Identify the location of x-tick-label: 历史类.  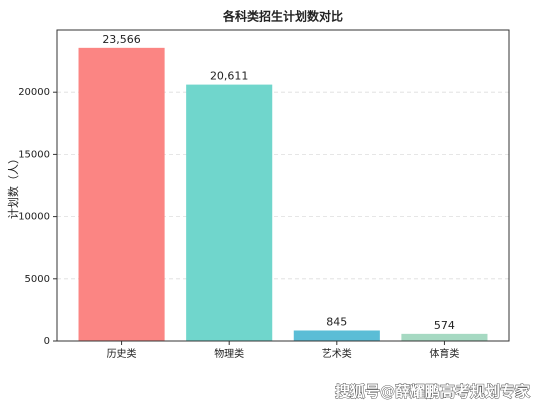
(122, 353).